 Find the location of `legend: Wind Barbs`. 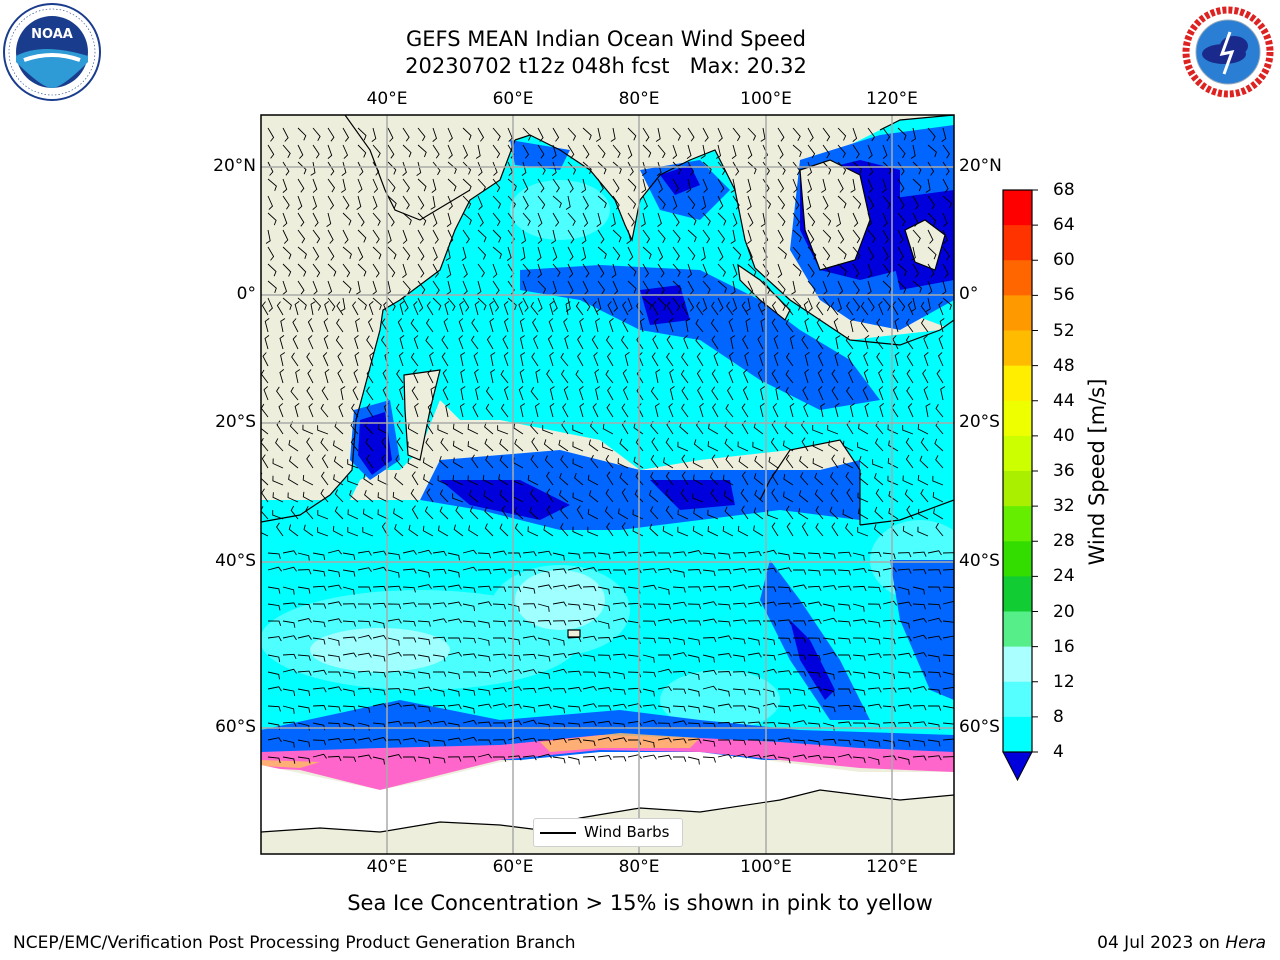

legend: Wind Barbs is located at coordinates (608, 832).